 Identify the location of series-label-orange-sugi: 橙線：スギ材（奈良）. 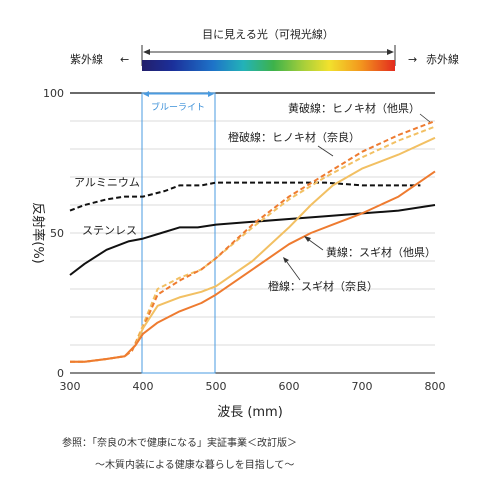
(323, 286).